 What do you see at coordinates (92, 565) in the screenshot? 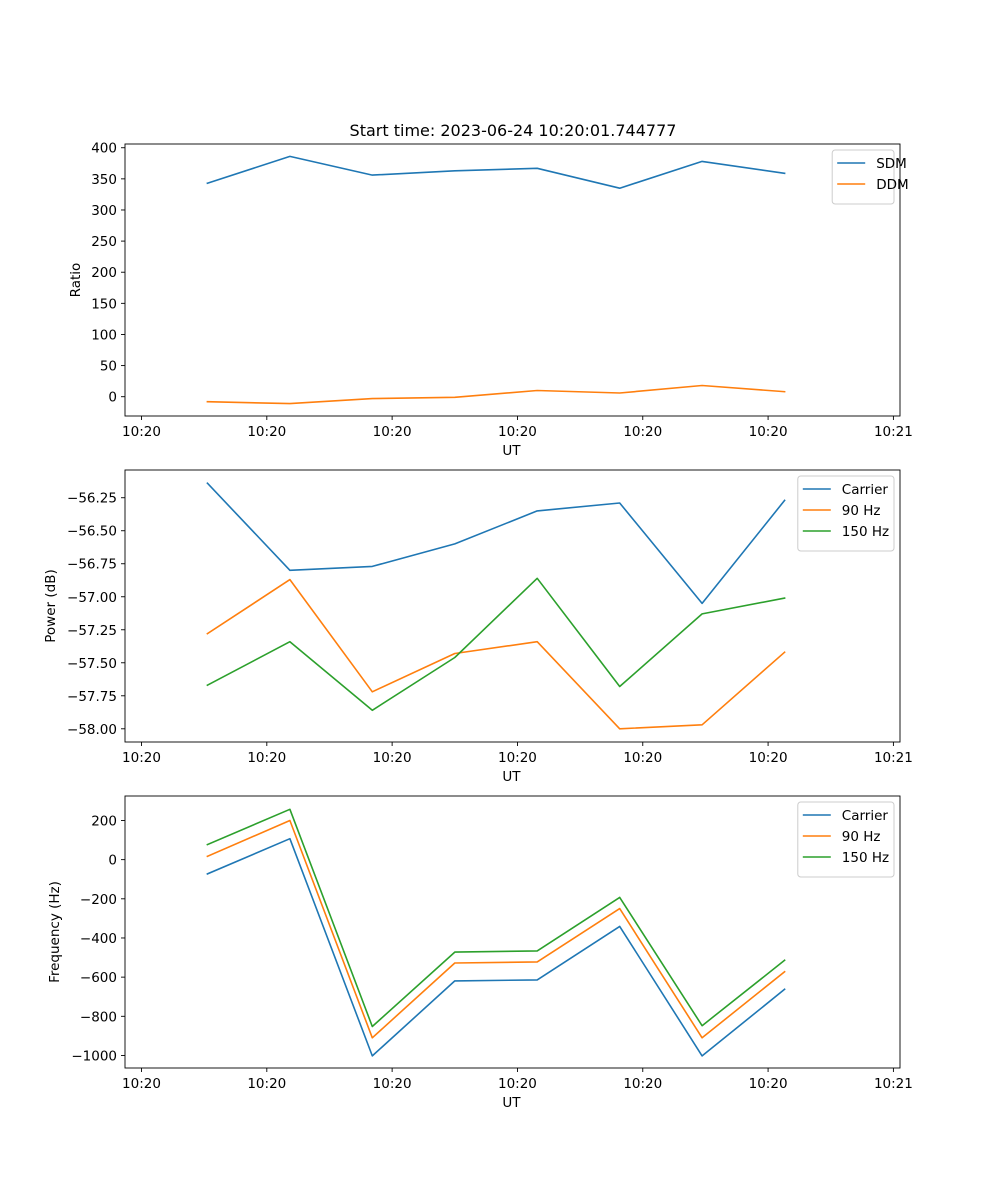
I see `power-y-tick-label: −56.75` at bounding box center [92, 565].